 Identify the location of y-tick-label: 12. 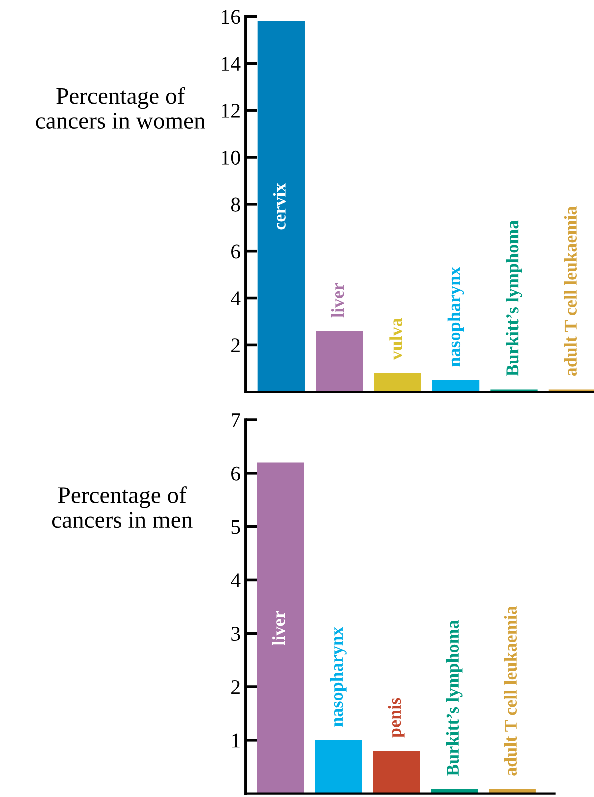
(231, 111).